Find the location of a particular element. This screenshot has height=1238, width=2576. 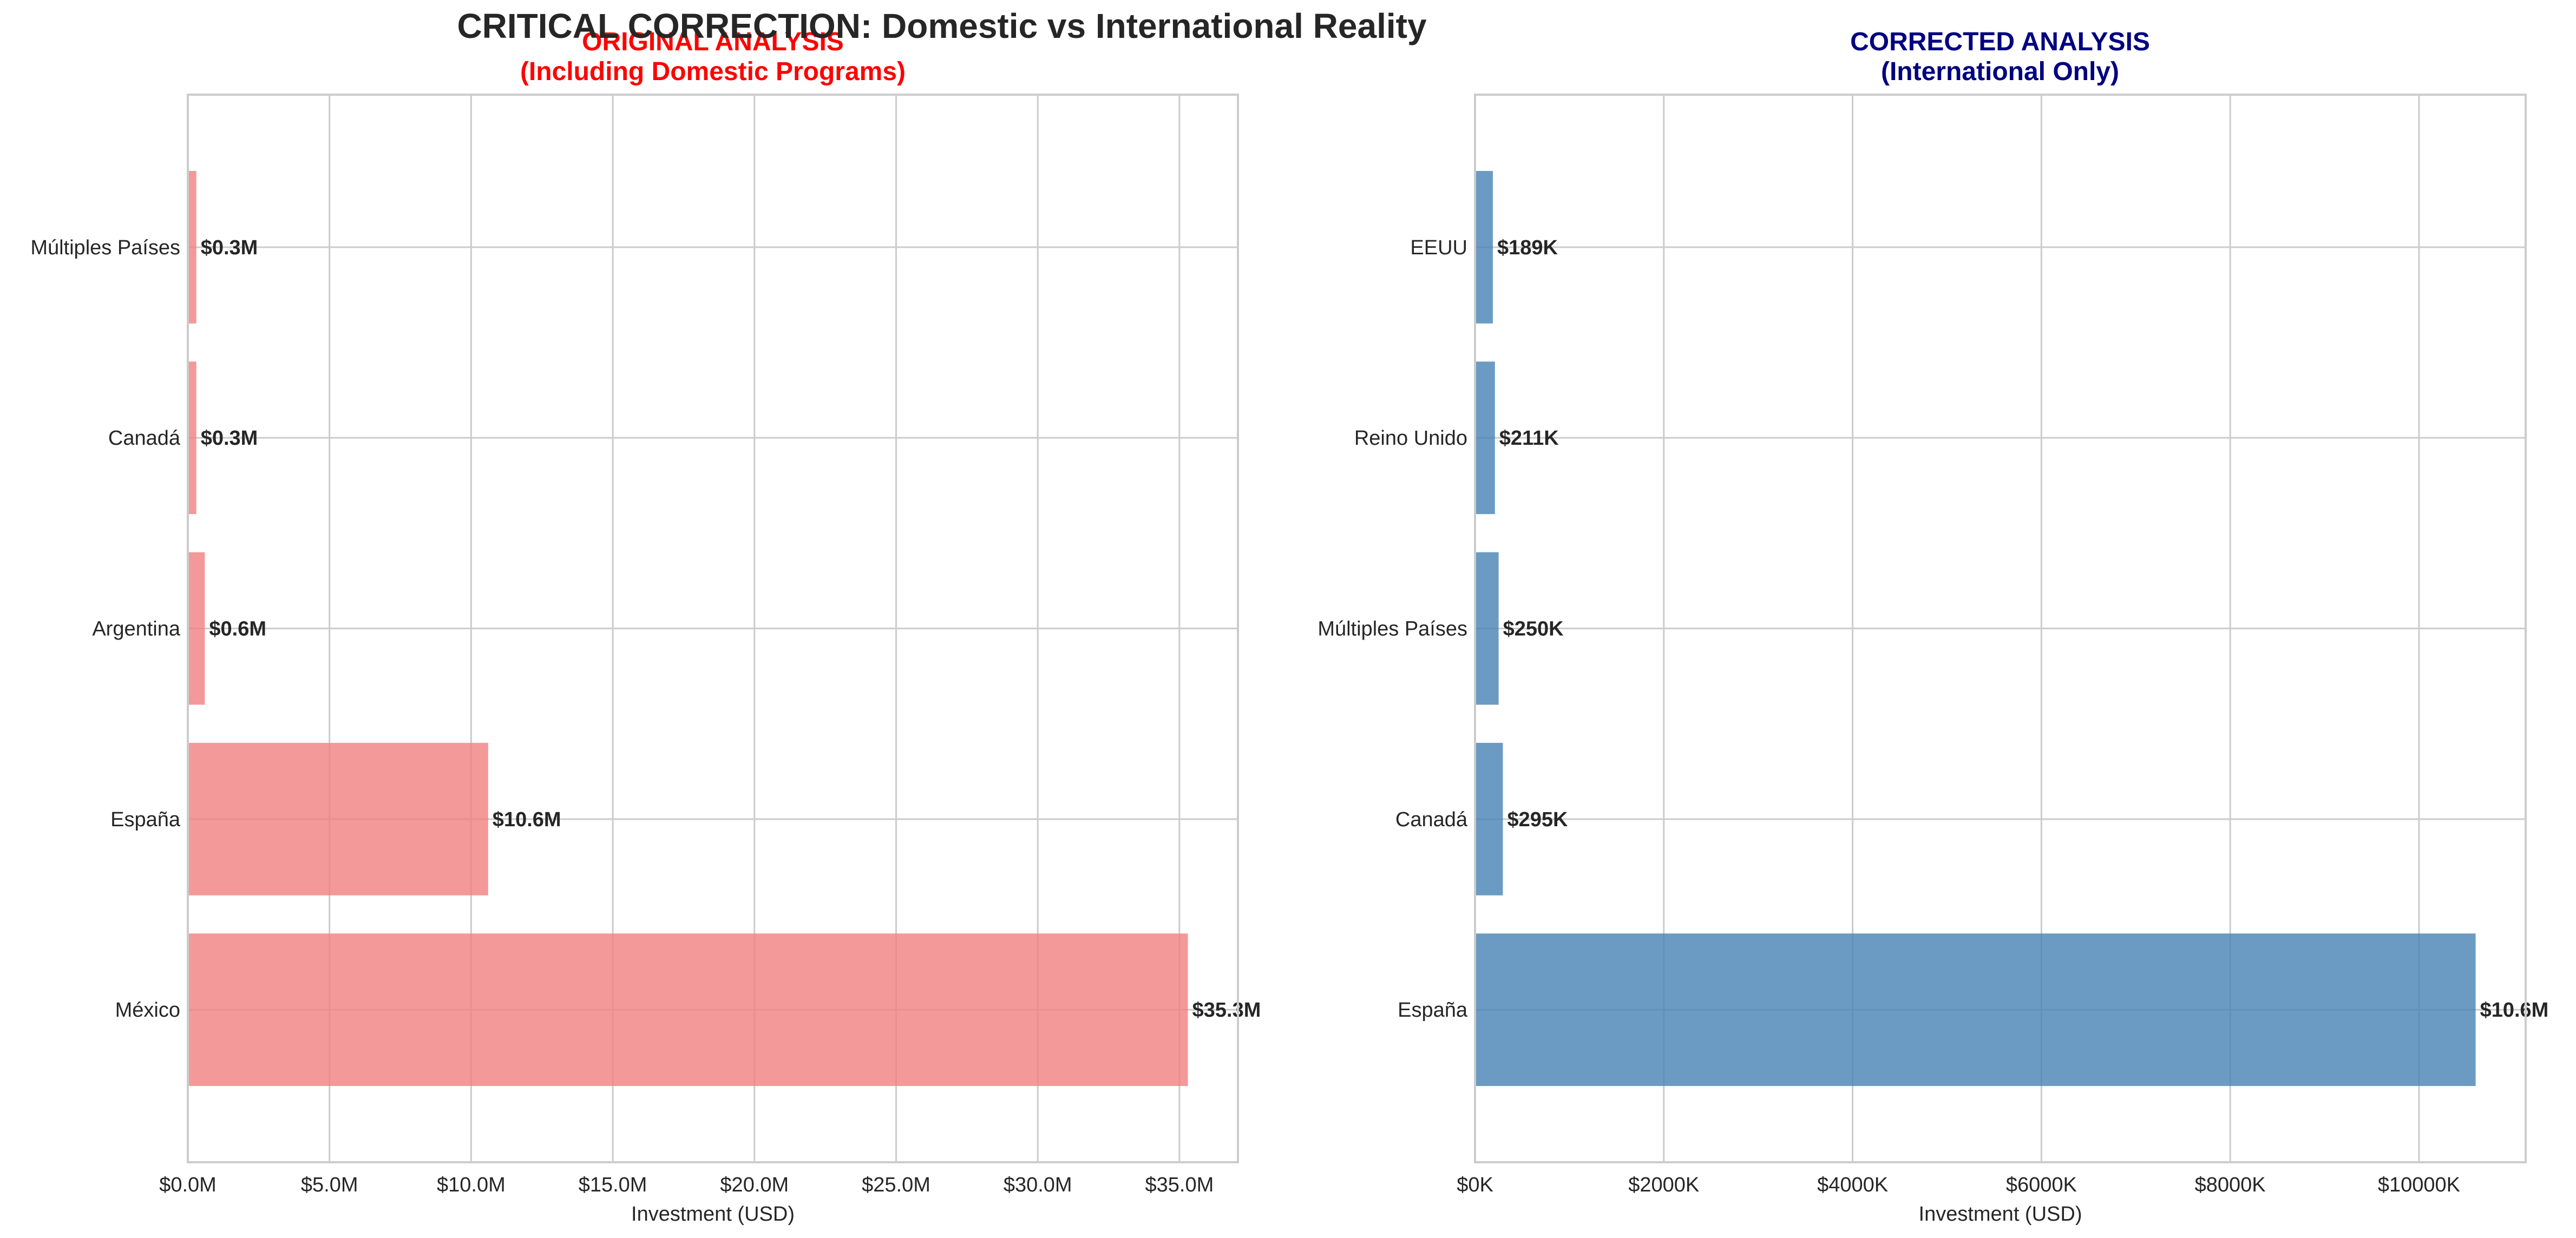

right-bar-multiples-paises is located at coordinates (1487, 628).